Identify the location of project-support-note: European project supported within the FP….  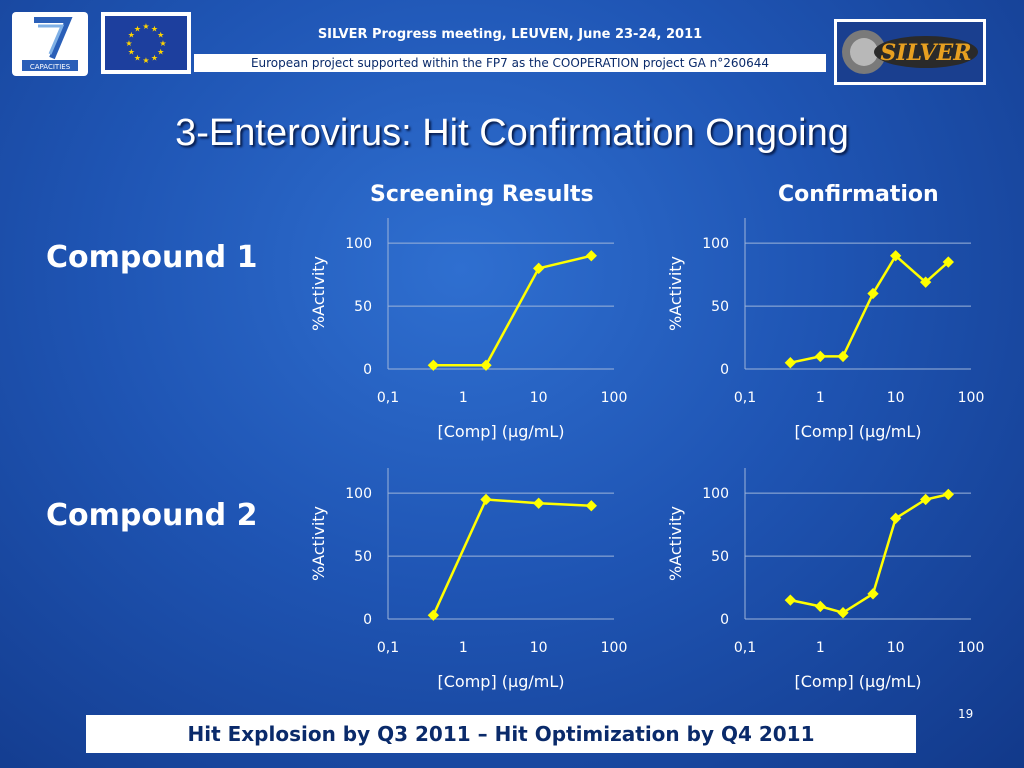
(510, 63).